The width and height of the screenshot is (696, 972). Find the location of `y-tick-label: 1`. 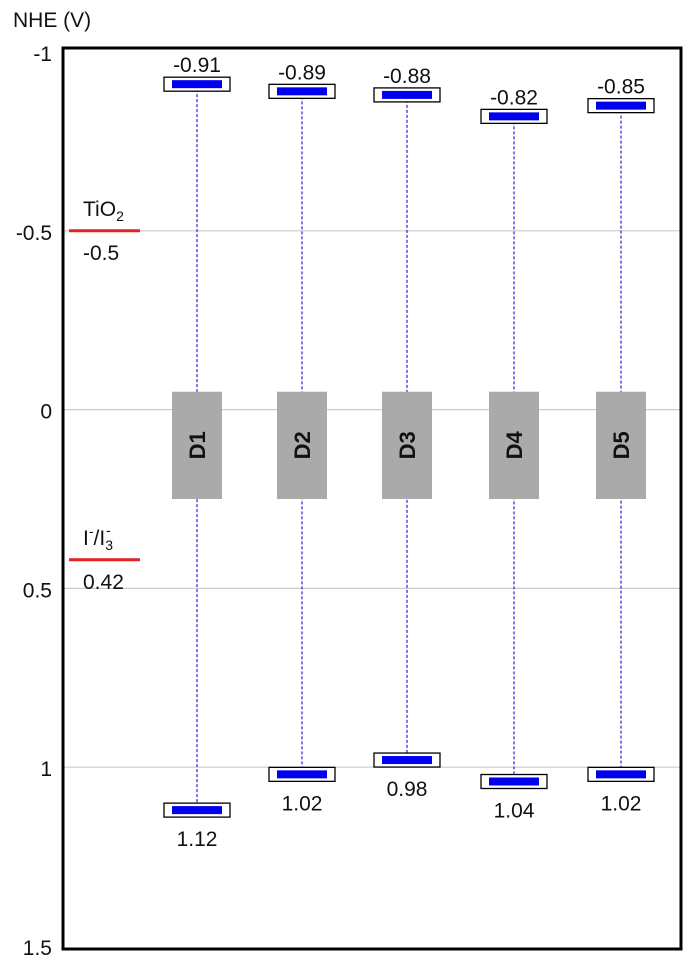

y-tick-label: 1 is located at coordinates (46, 769).